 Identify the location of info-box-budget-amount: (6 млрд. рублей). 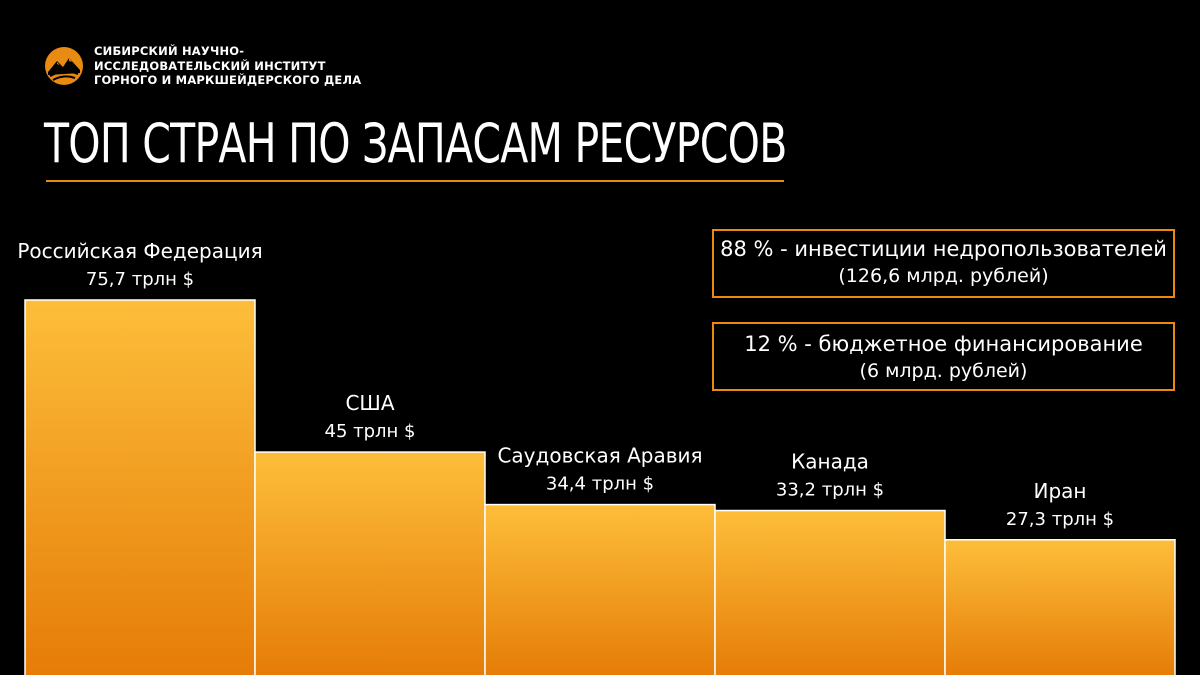
(943, 371).